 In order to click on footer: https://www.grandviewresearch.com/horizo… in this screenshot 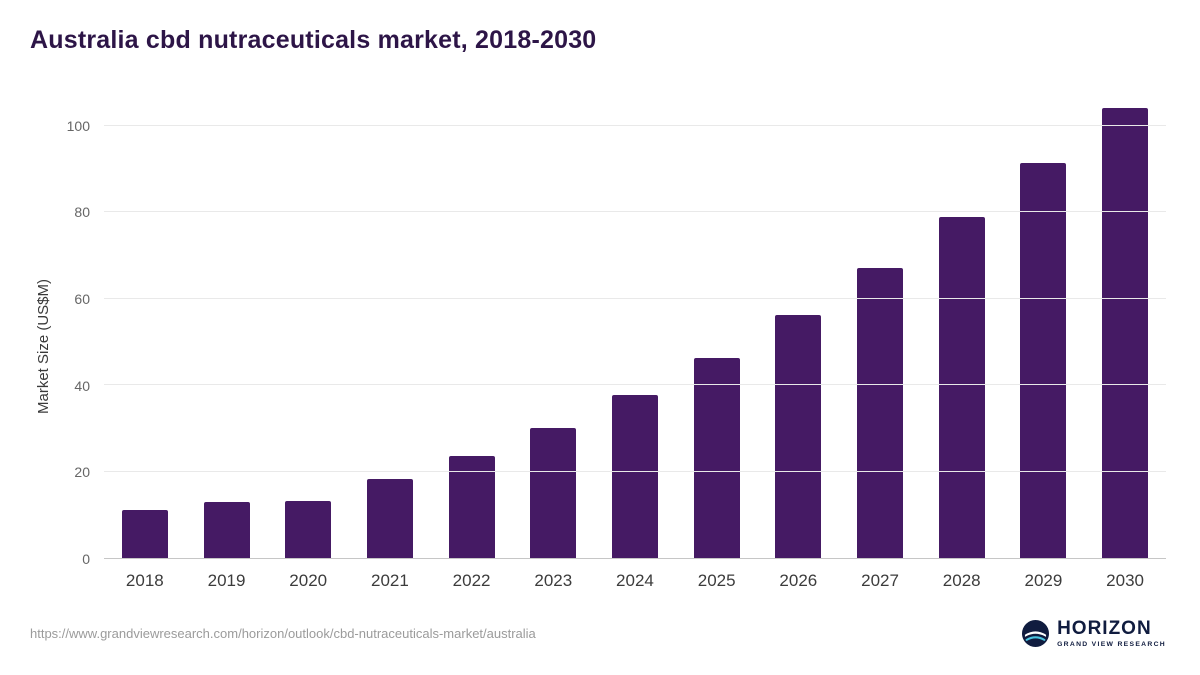, I will do `click(598, 633)`.